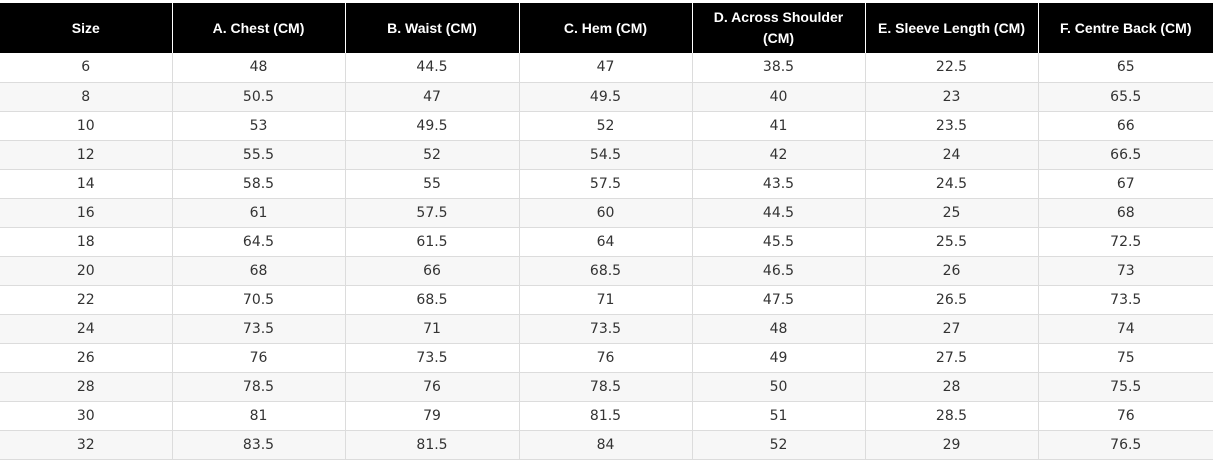 Image resolution: width=1213 pixels, height=475 pixels. What do you see at coordinates (952, 300) in the screenshot?
I see `sleeve-length-cell: 26.5` at bounding box center [952, 300].